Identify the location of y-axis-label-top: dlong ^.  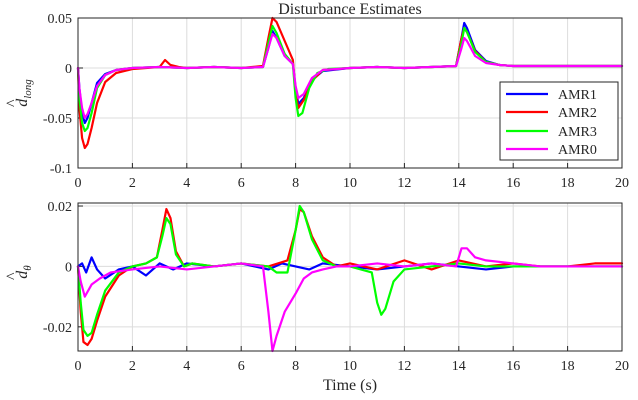
(19, 93).